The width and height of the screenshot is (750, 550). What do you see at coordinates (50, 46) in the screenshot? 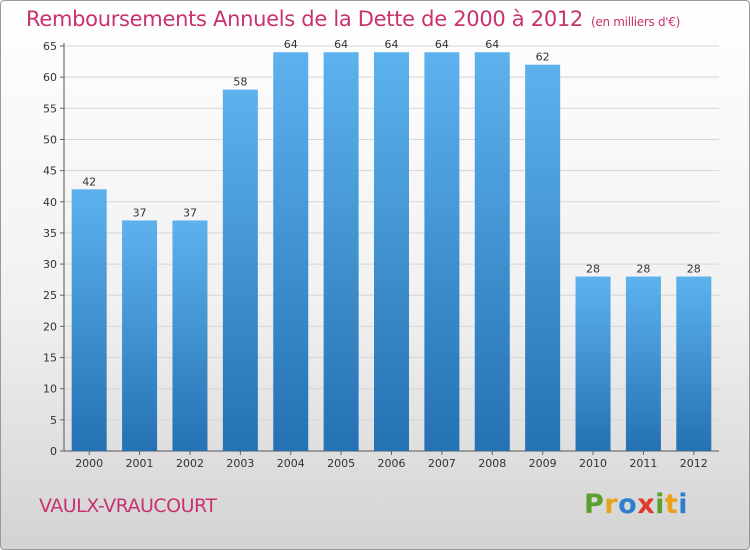
I see `y-tick-label: 65` at bounding box center [50, 46].